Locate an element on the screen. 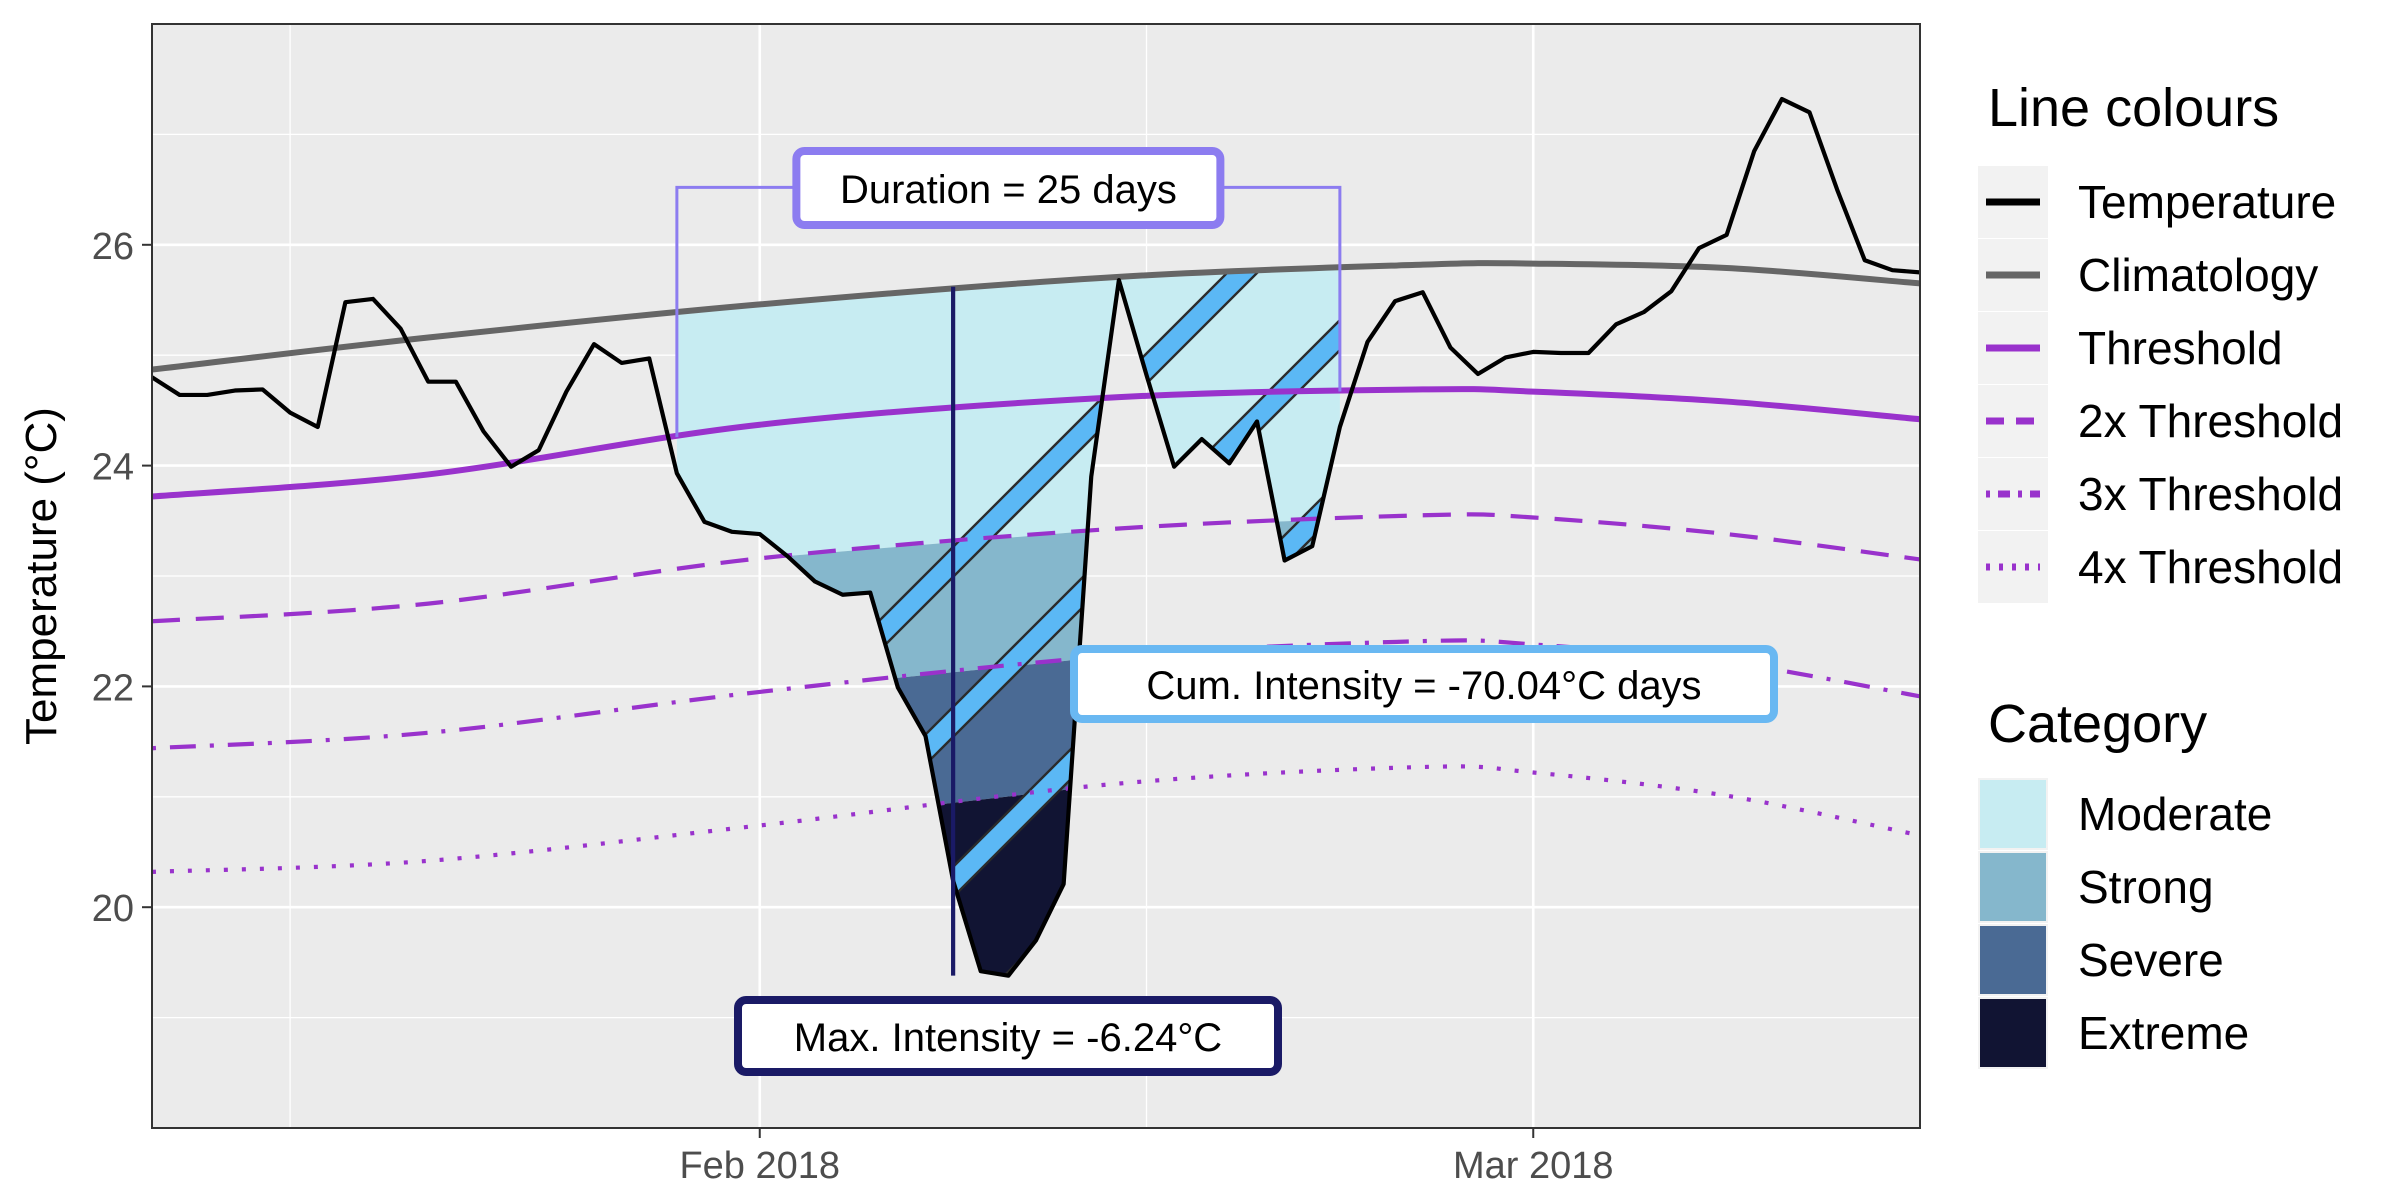  legend-item-moderate: Moderate is located at coordinates (2125, 814).